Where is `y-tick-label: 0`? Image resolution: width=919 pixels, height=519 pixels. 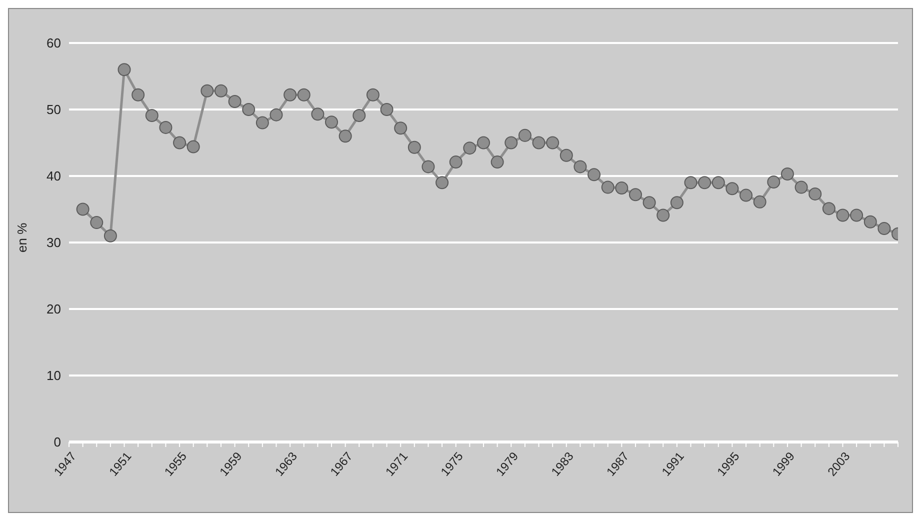 y-tick-label: 0 is located at coordinates (57, 442).